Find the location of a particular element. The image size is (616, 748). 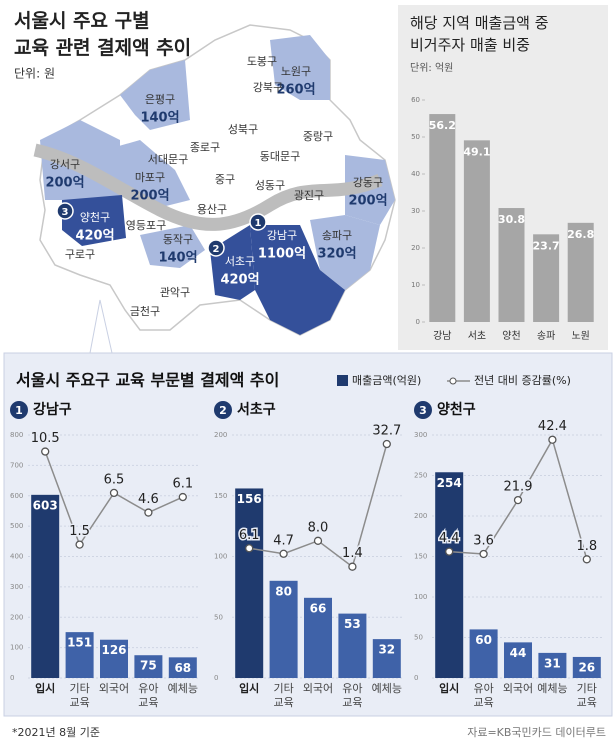

value-label: 31 is located at coordinates (552, 663).